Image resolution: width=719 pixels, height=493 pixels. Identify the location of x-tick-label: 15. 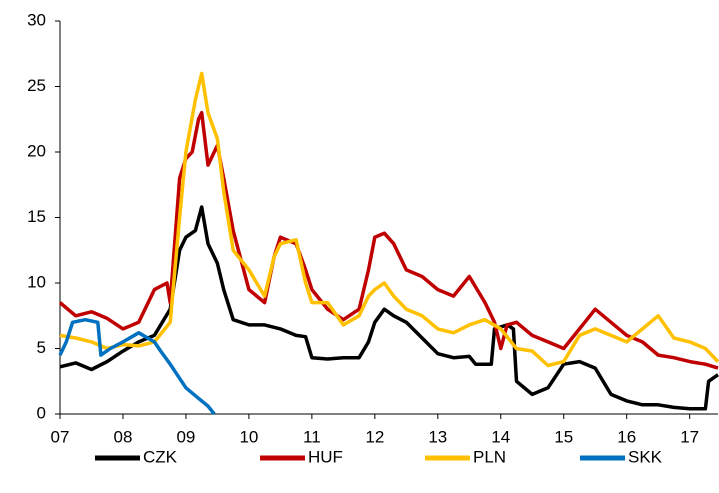
(563, 436).